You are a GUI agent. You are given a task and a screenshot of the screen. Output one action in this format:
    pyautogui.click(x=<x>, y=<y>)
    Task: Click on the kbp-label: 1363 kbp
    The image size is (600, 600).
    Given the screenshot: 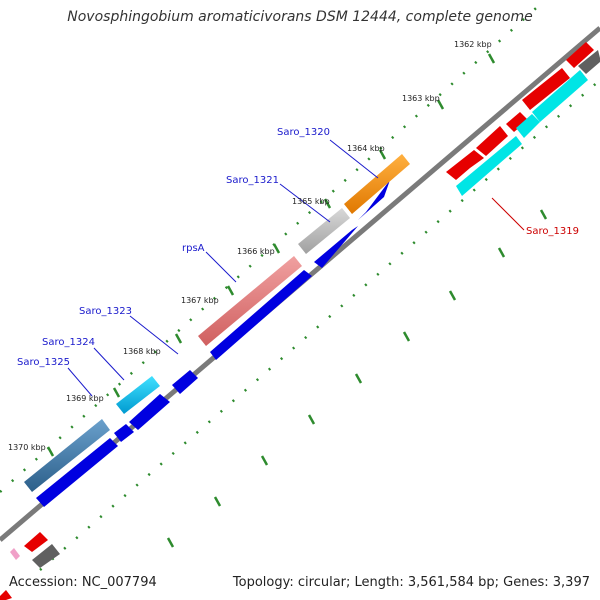 What is the action you would take?
    pyautogui.click(x=421, y=98)
    